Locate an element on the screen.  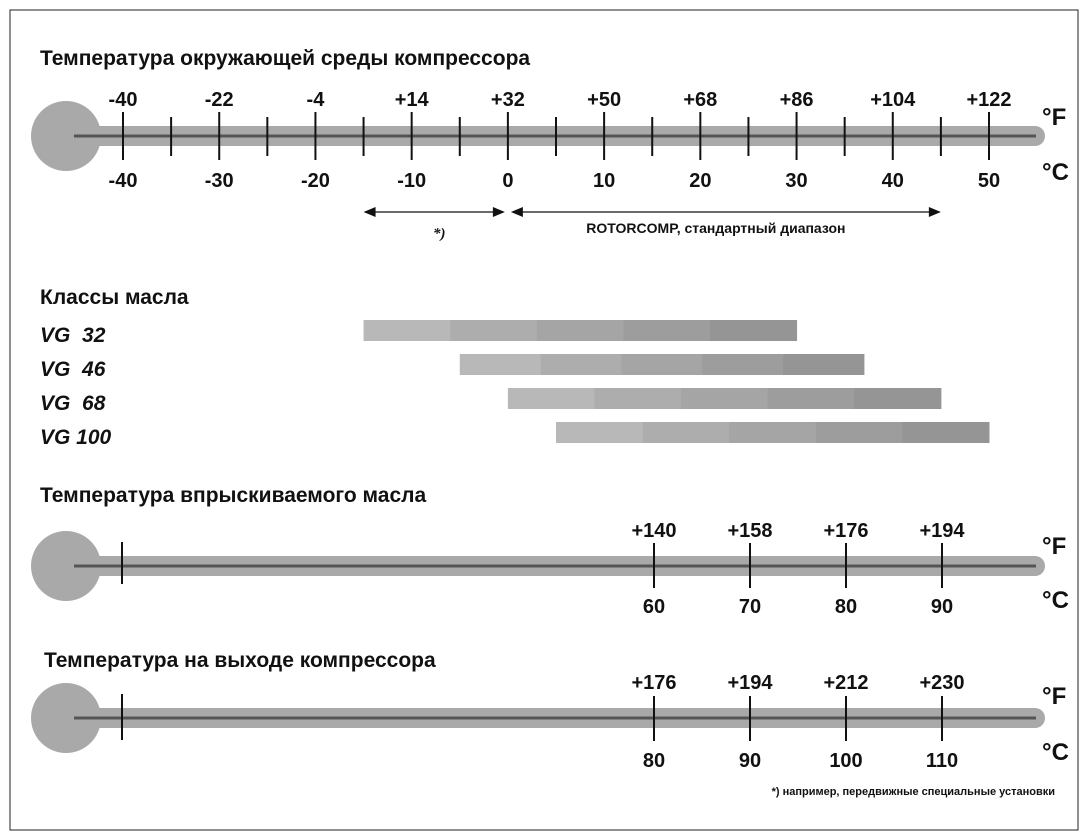
range-arrows is located at coordinates (652, 212).